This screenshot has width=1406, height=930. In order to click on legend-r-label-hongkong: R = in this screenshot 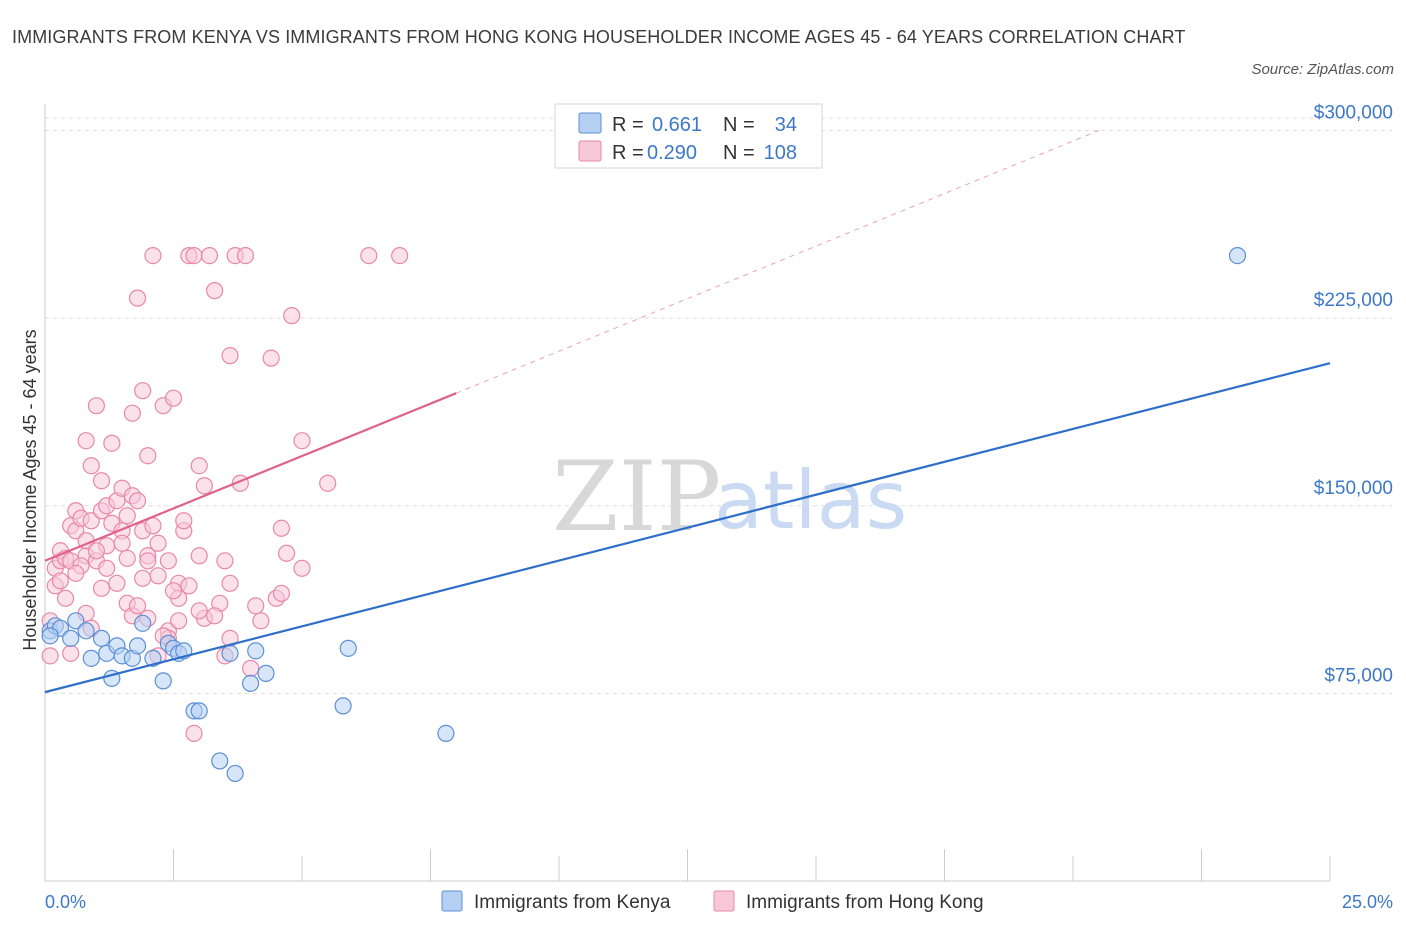, I will do `click(628, 153)`.